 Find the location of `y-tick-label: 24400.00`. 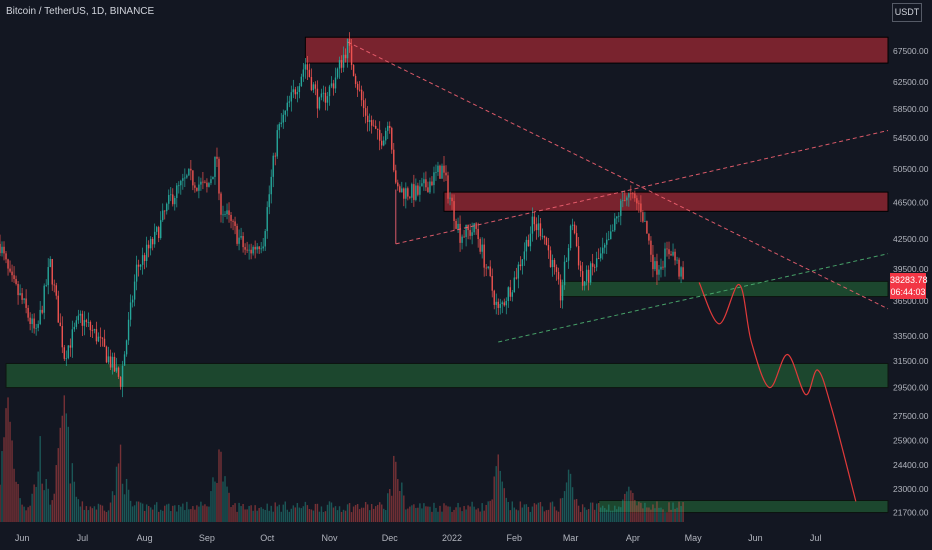

y-tick-label: 24400.00 is located at coordinates (911, 465).